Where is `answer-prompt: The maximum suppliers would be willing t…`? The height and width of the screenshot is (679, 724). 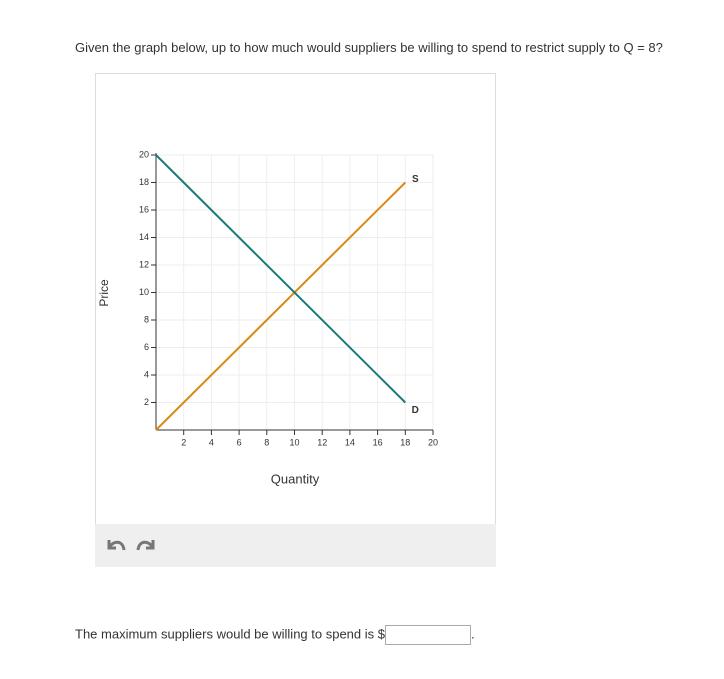
answer-prompt: The maximum suppliers would be willing t… is located at coordinates (230, 634).